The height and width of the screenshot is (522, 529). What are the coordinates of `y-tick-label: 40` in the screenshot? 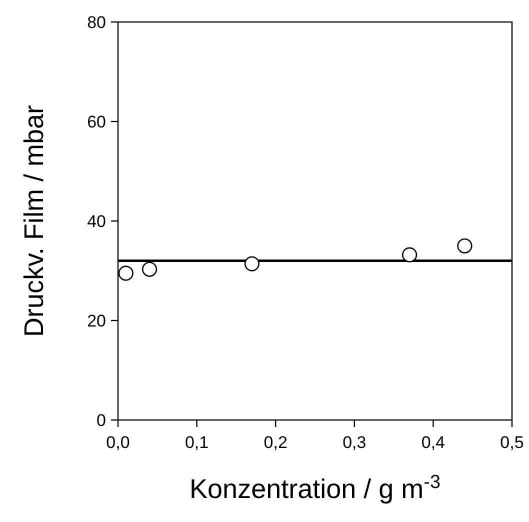 It's located at (96, 221).